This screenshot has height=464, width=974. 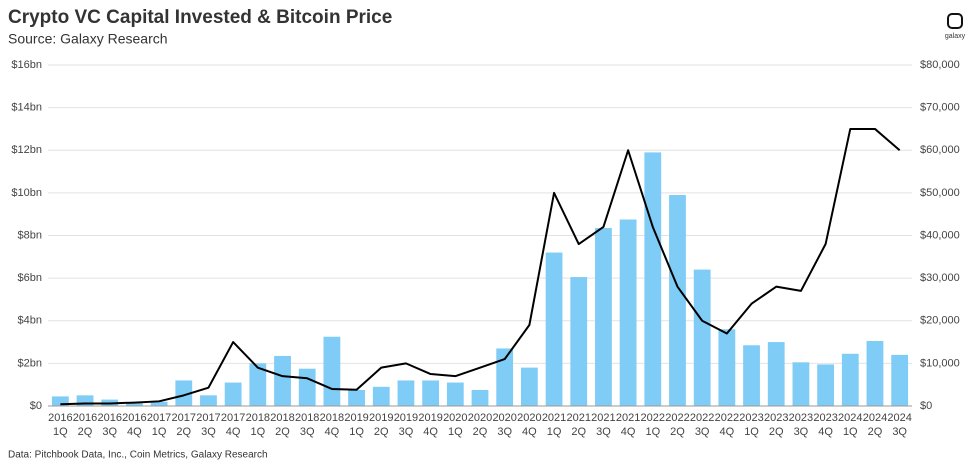 I want to click on y2-tick-label: $70,000, so click(x=940, y=108).